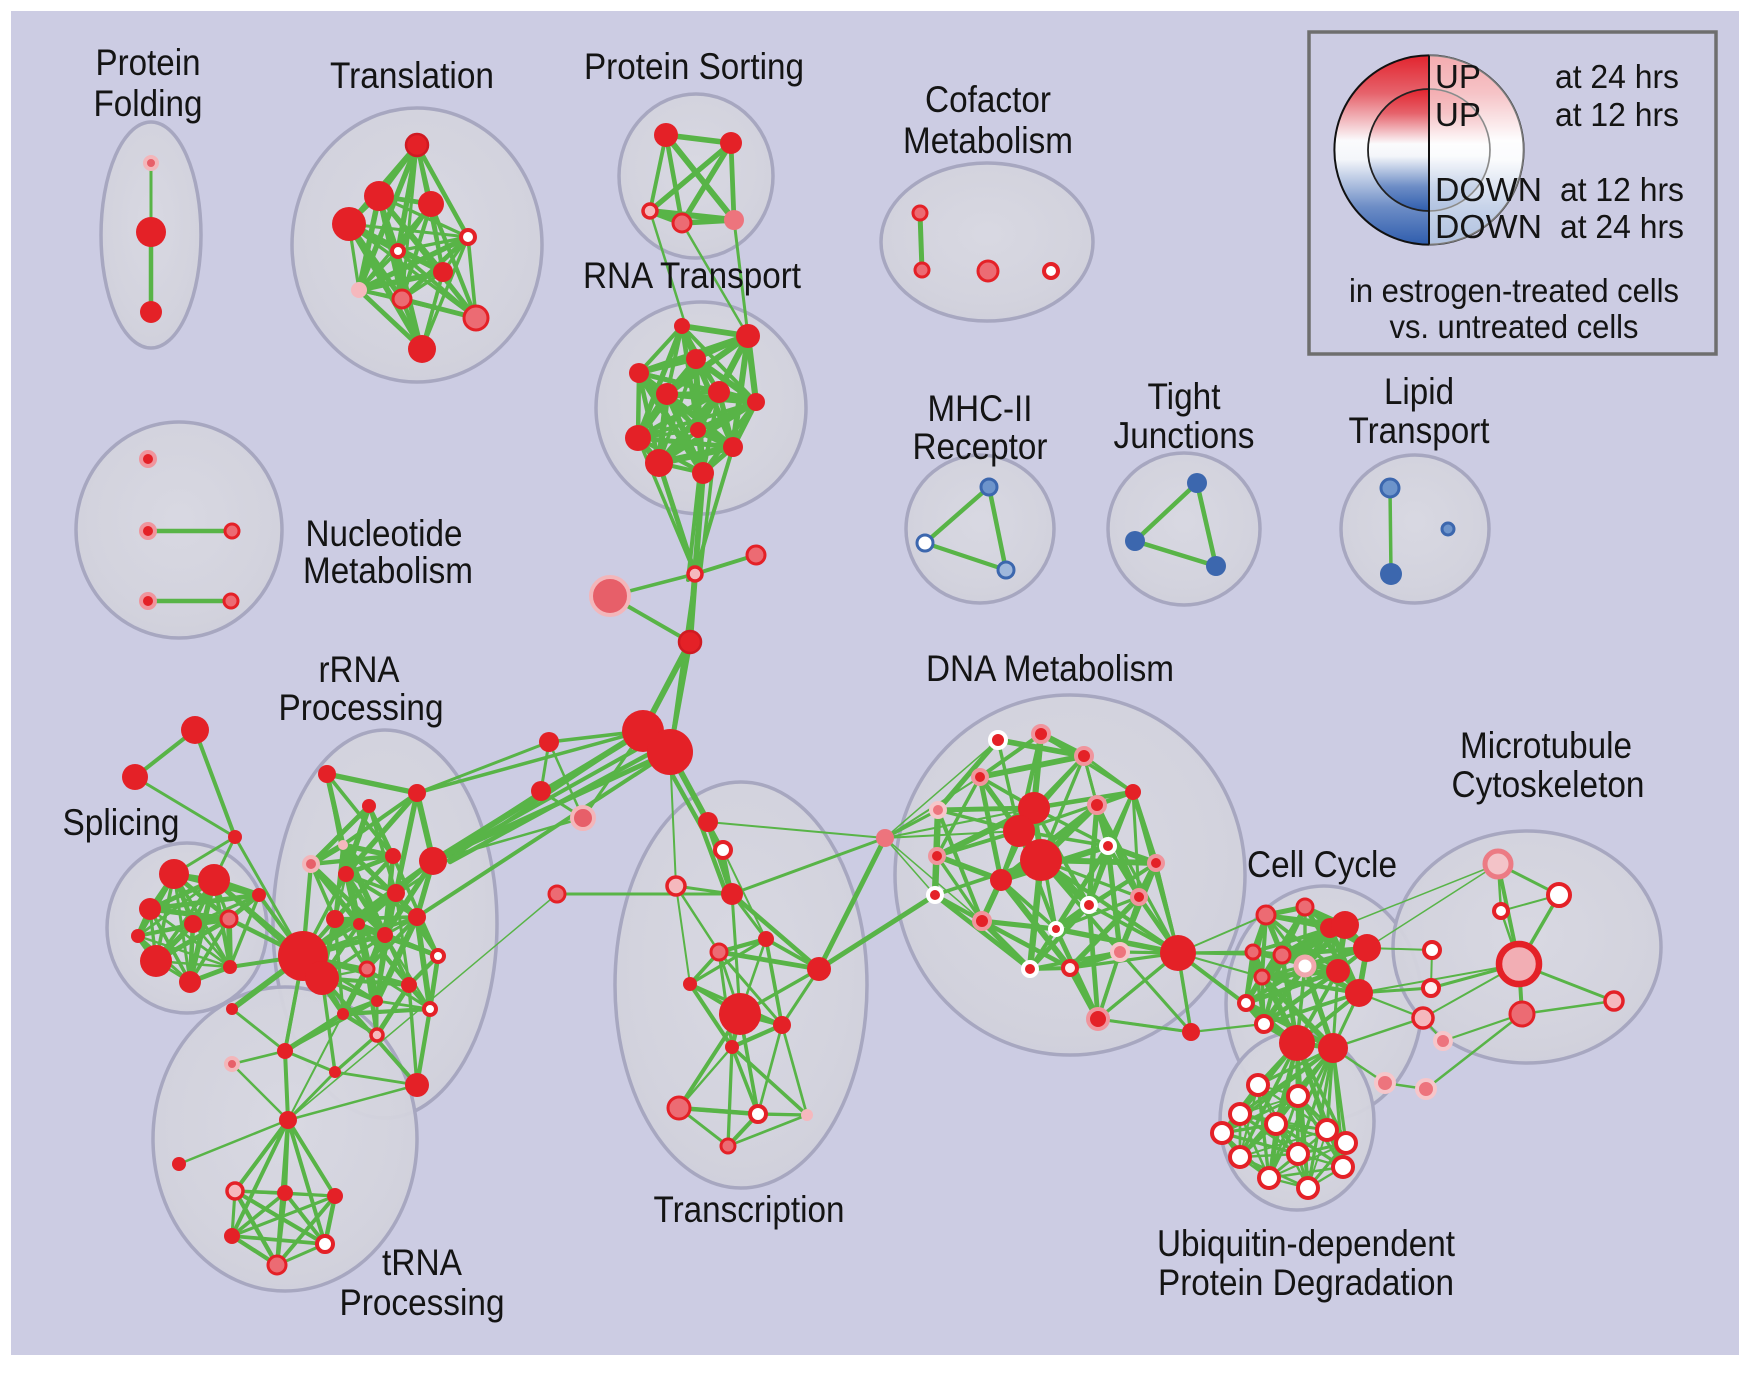 The height and width of the screenshot is (1381, 1750). Describe the element at coordinates (121, 822) in the screenshot. I see `svg-text: Splicing` at that location.